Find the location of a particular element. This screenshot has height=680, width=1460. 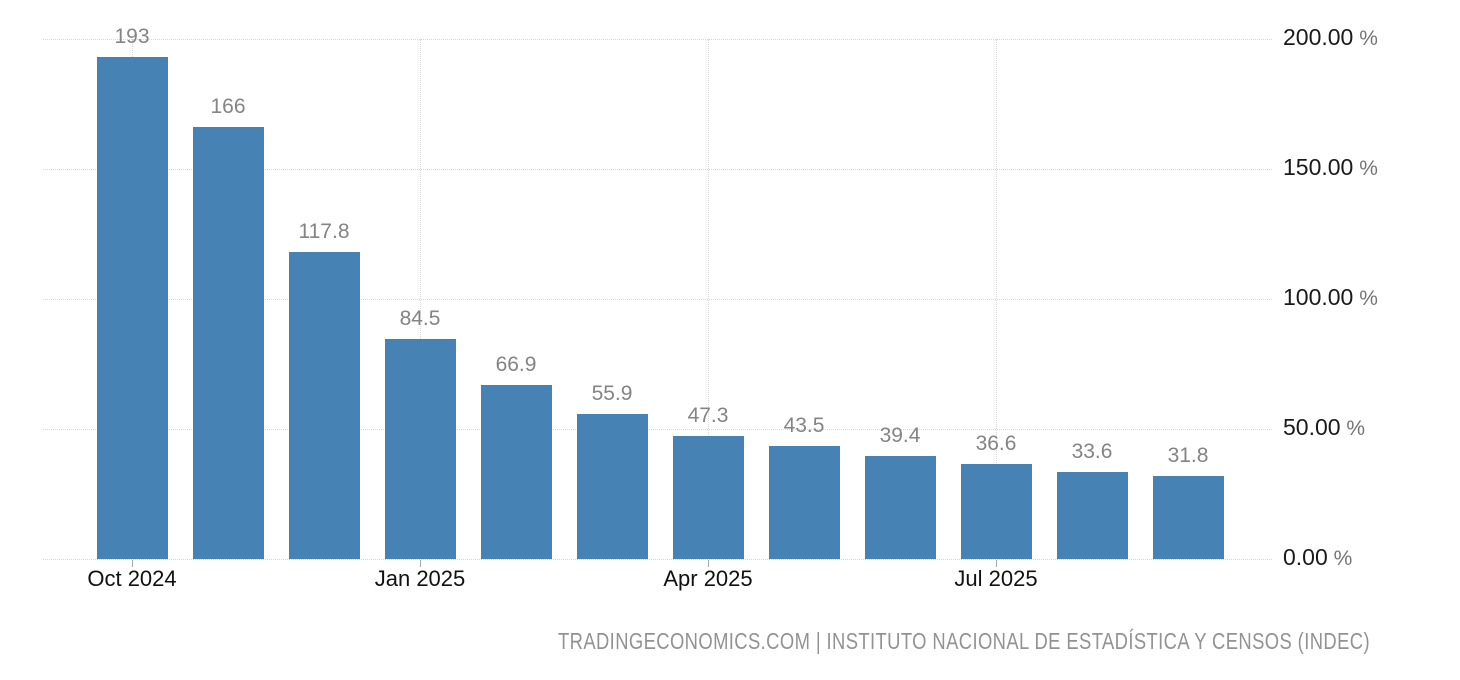

y-tick-value: 150.00 is located at coordinates (1318, 166).